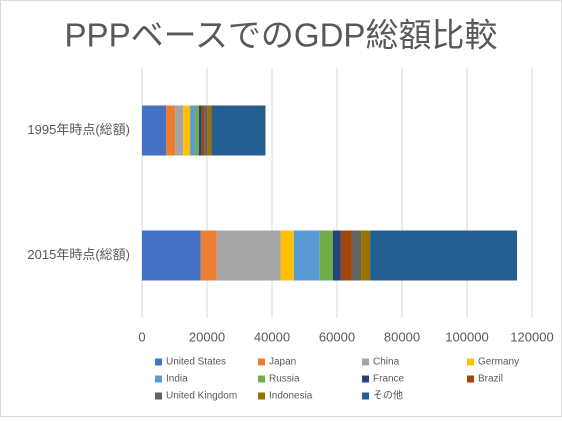  What do you see at coordinates (386, 362) in the screenshot?
I see `legend-label: China` at bounding box center [386, 362].